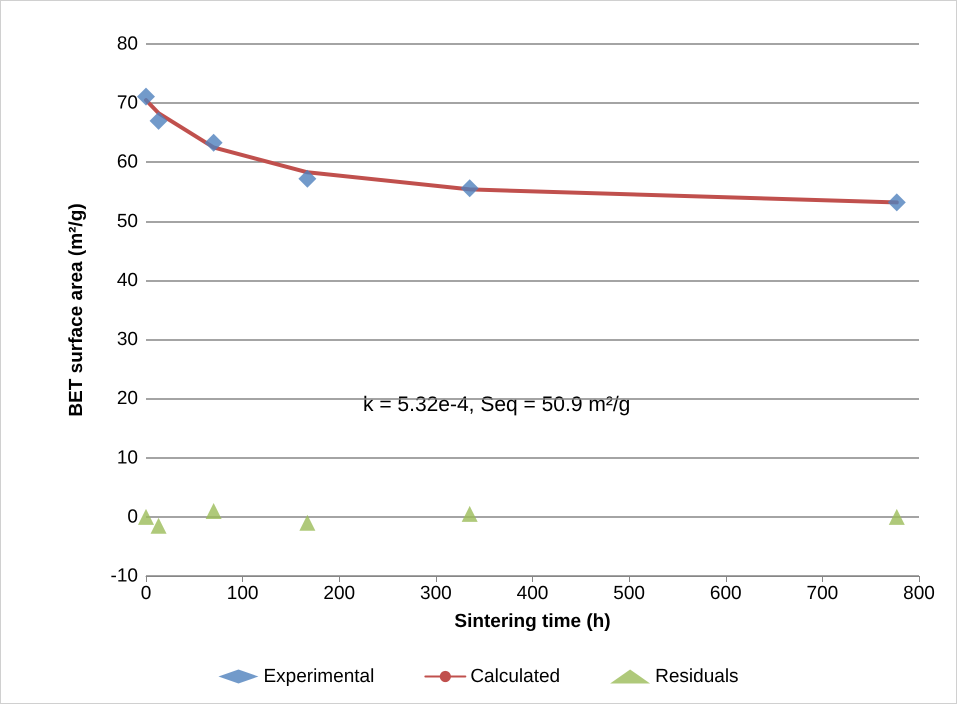 The image size is (957, 704). I want to click on x-axis-title: Sintering time (h), so click(532, 621).